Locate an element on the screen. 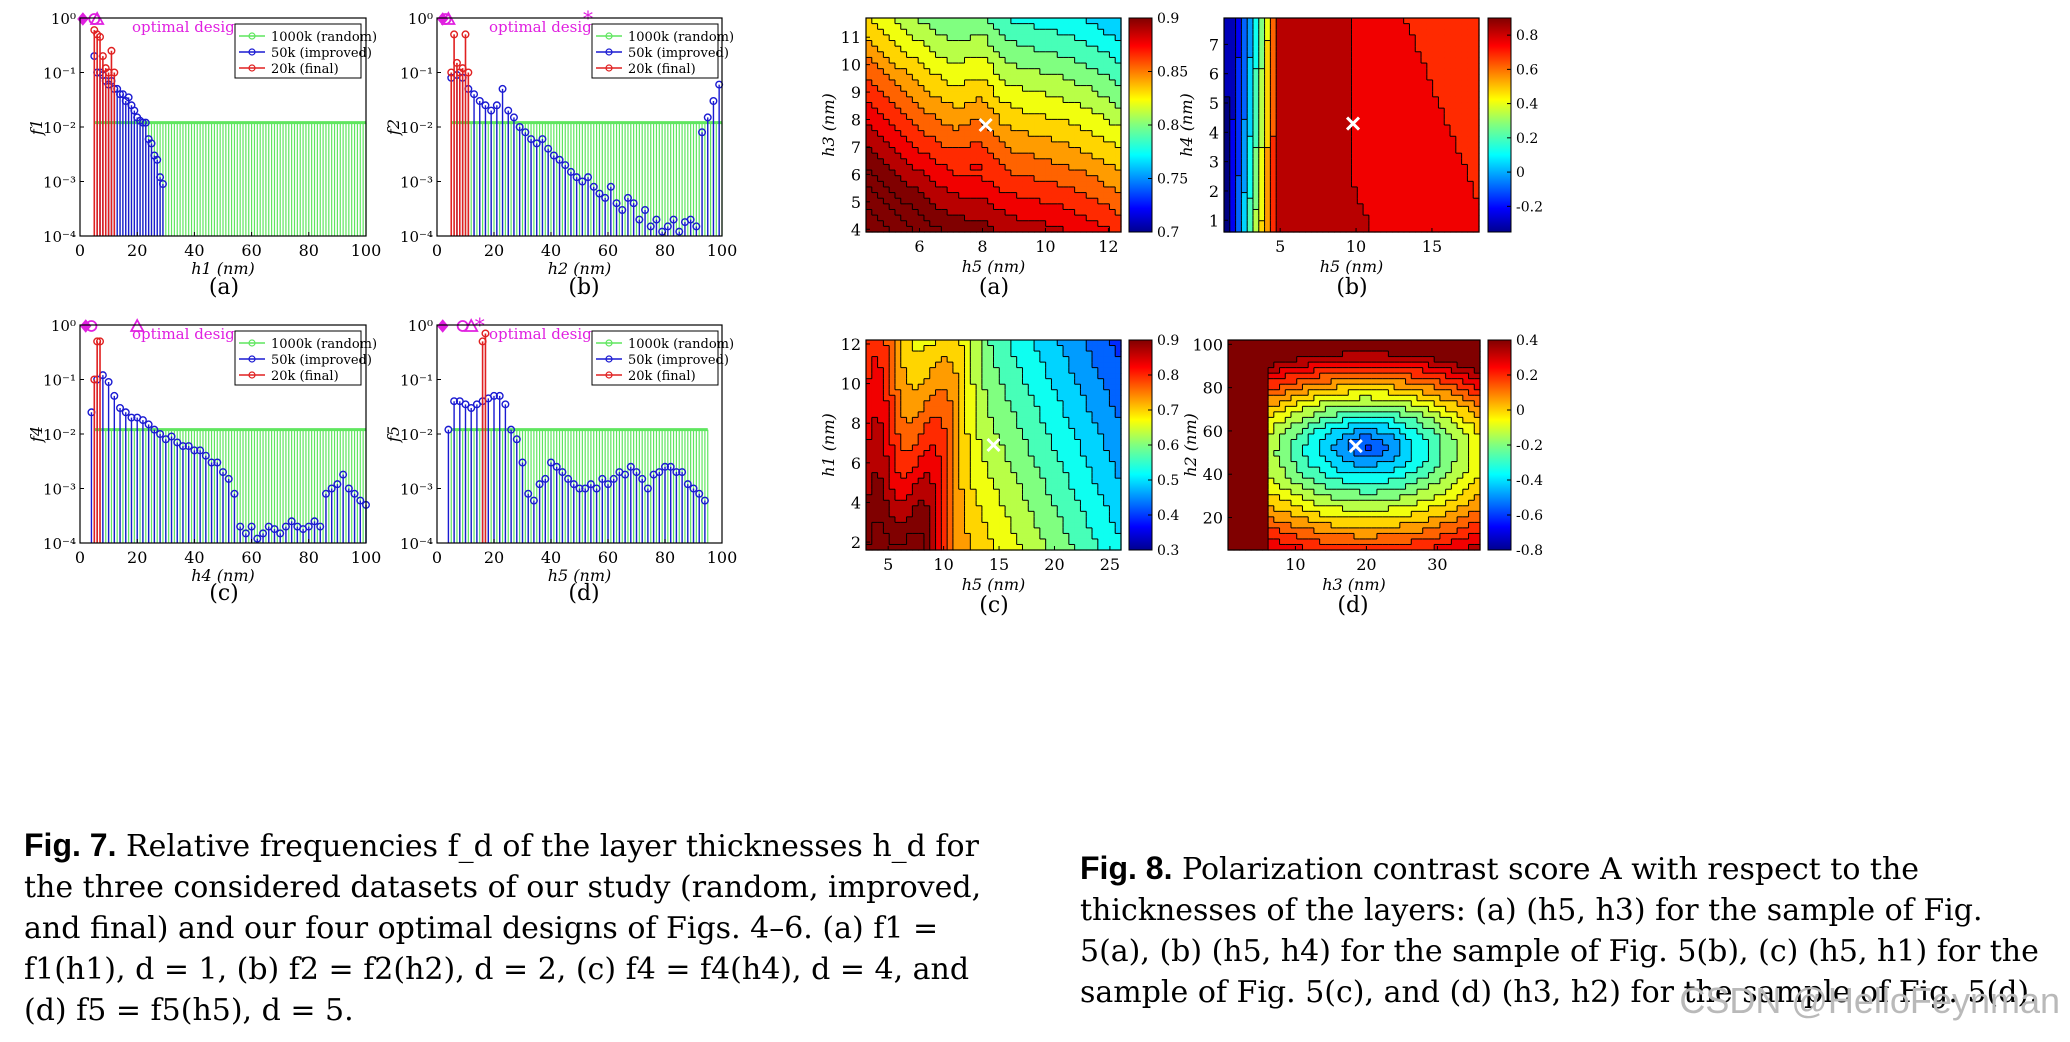 Image resolution: width=2070 pixels, height=1042 pixels. y-axis-label: f2 is located at coordinates (393, 127).